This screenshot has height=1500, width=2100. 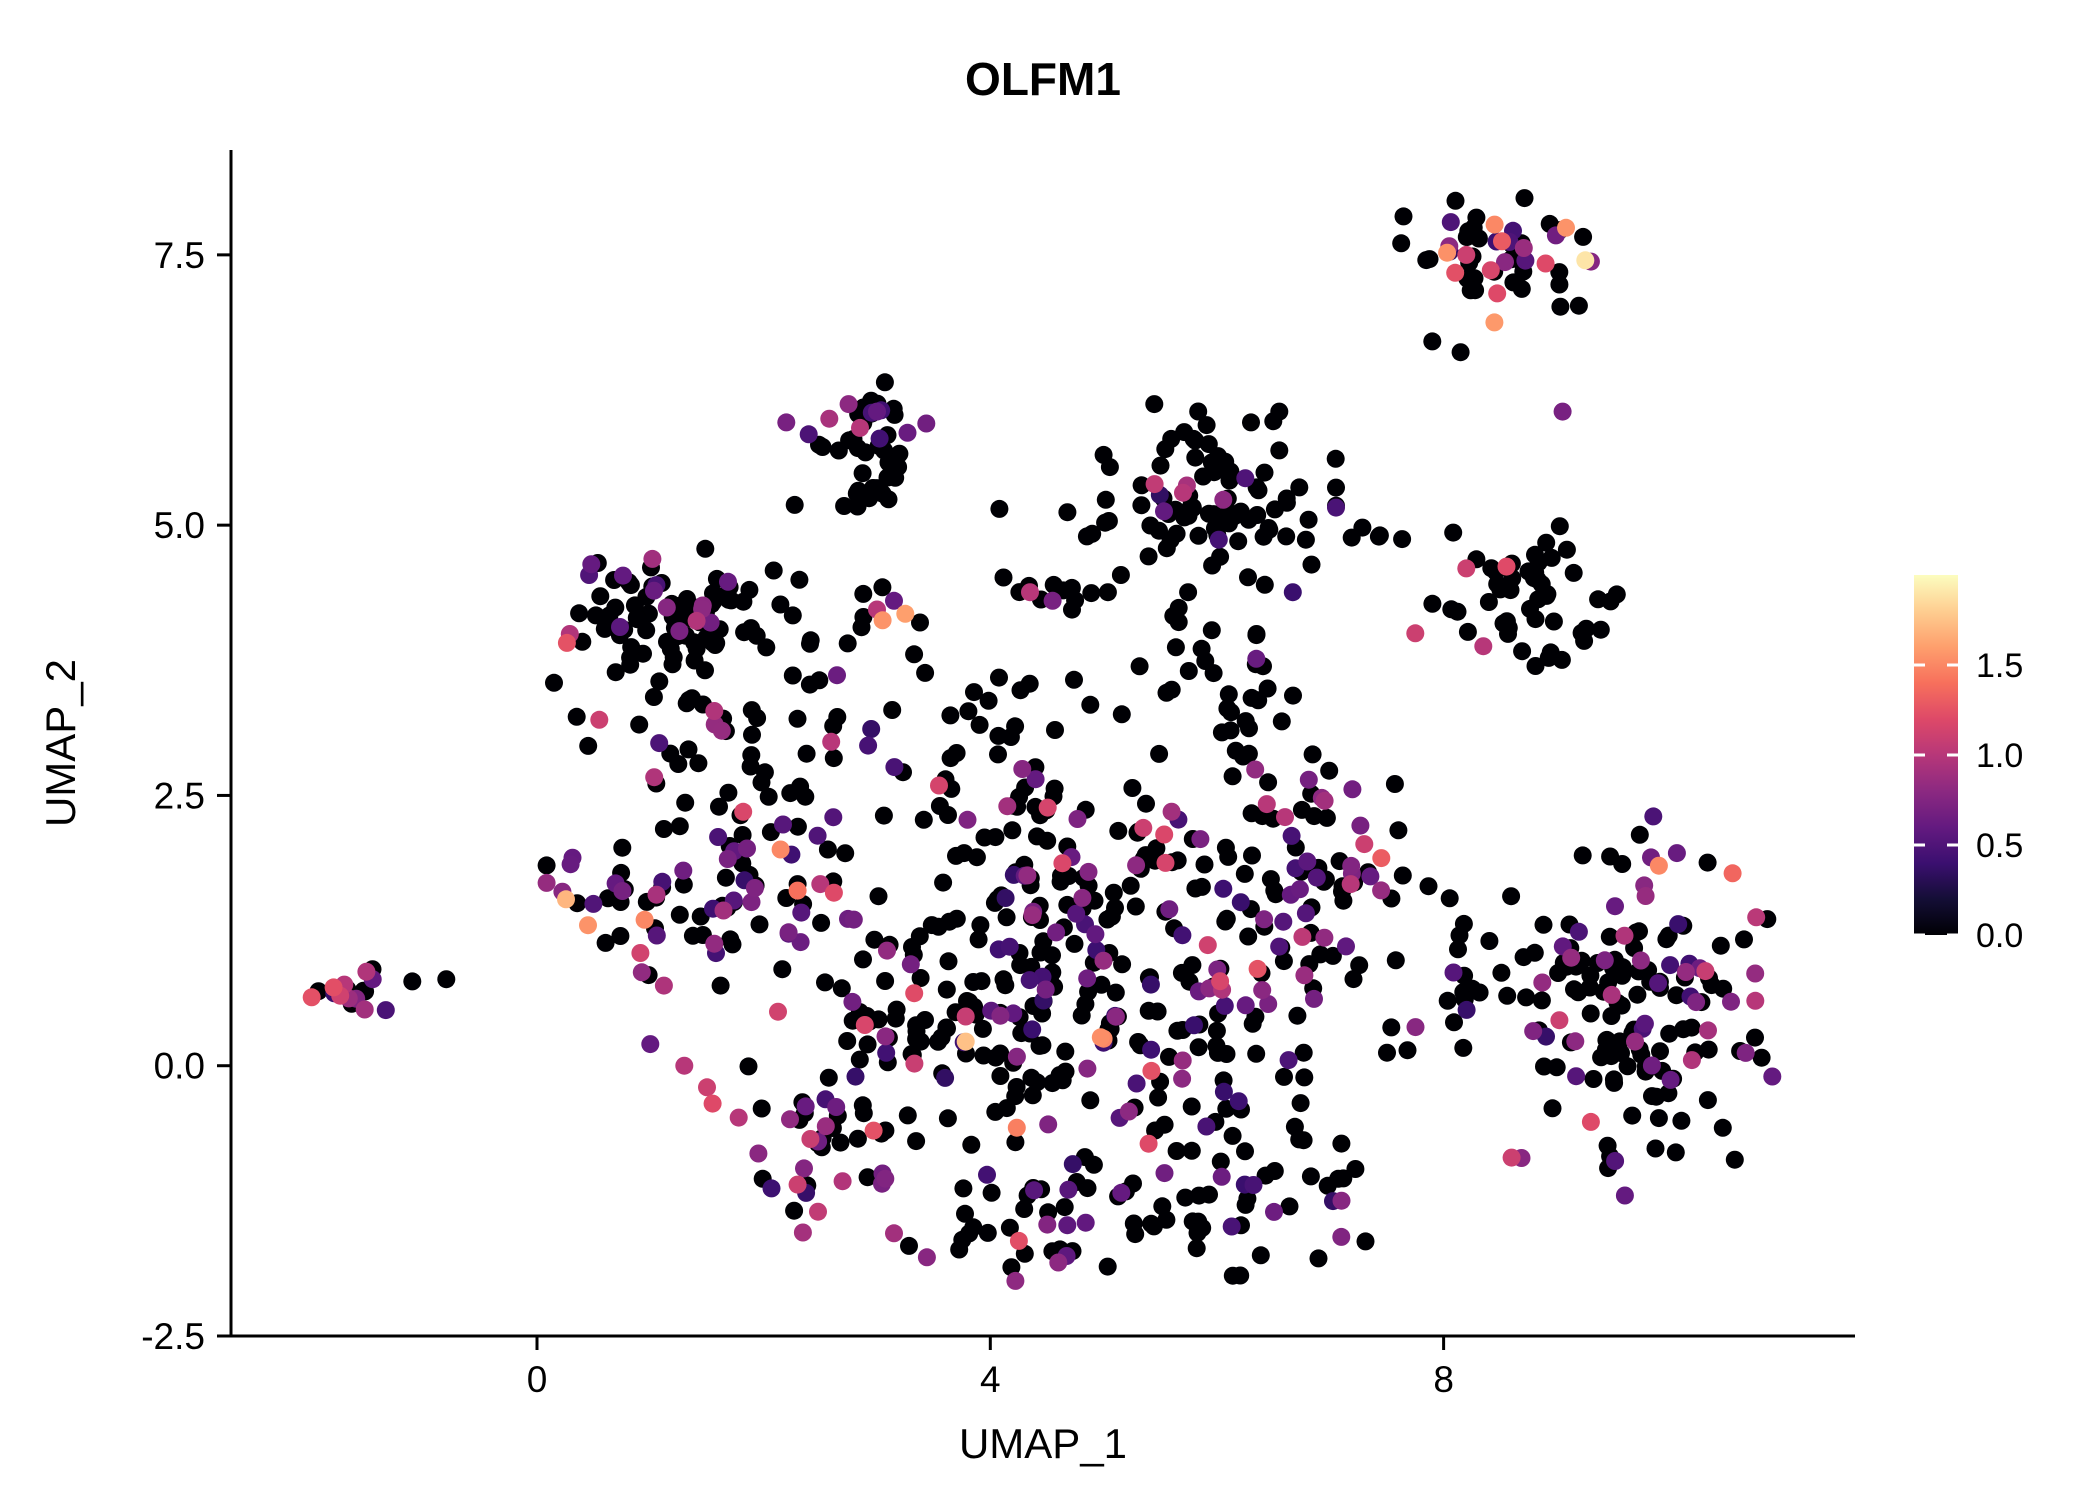 What do you see at coordinates (537, 1379) in the screenshot?
I see `x-tick-label: 0` at bounding box center [537, 1379].